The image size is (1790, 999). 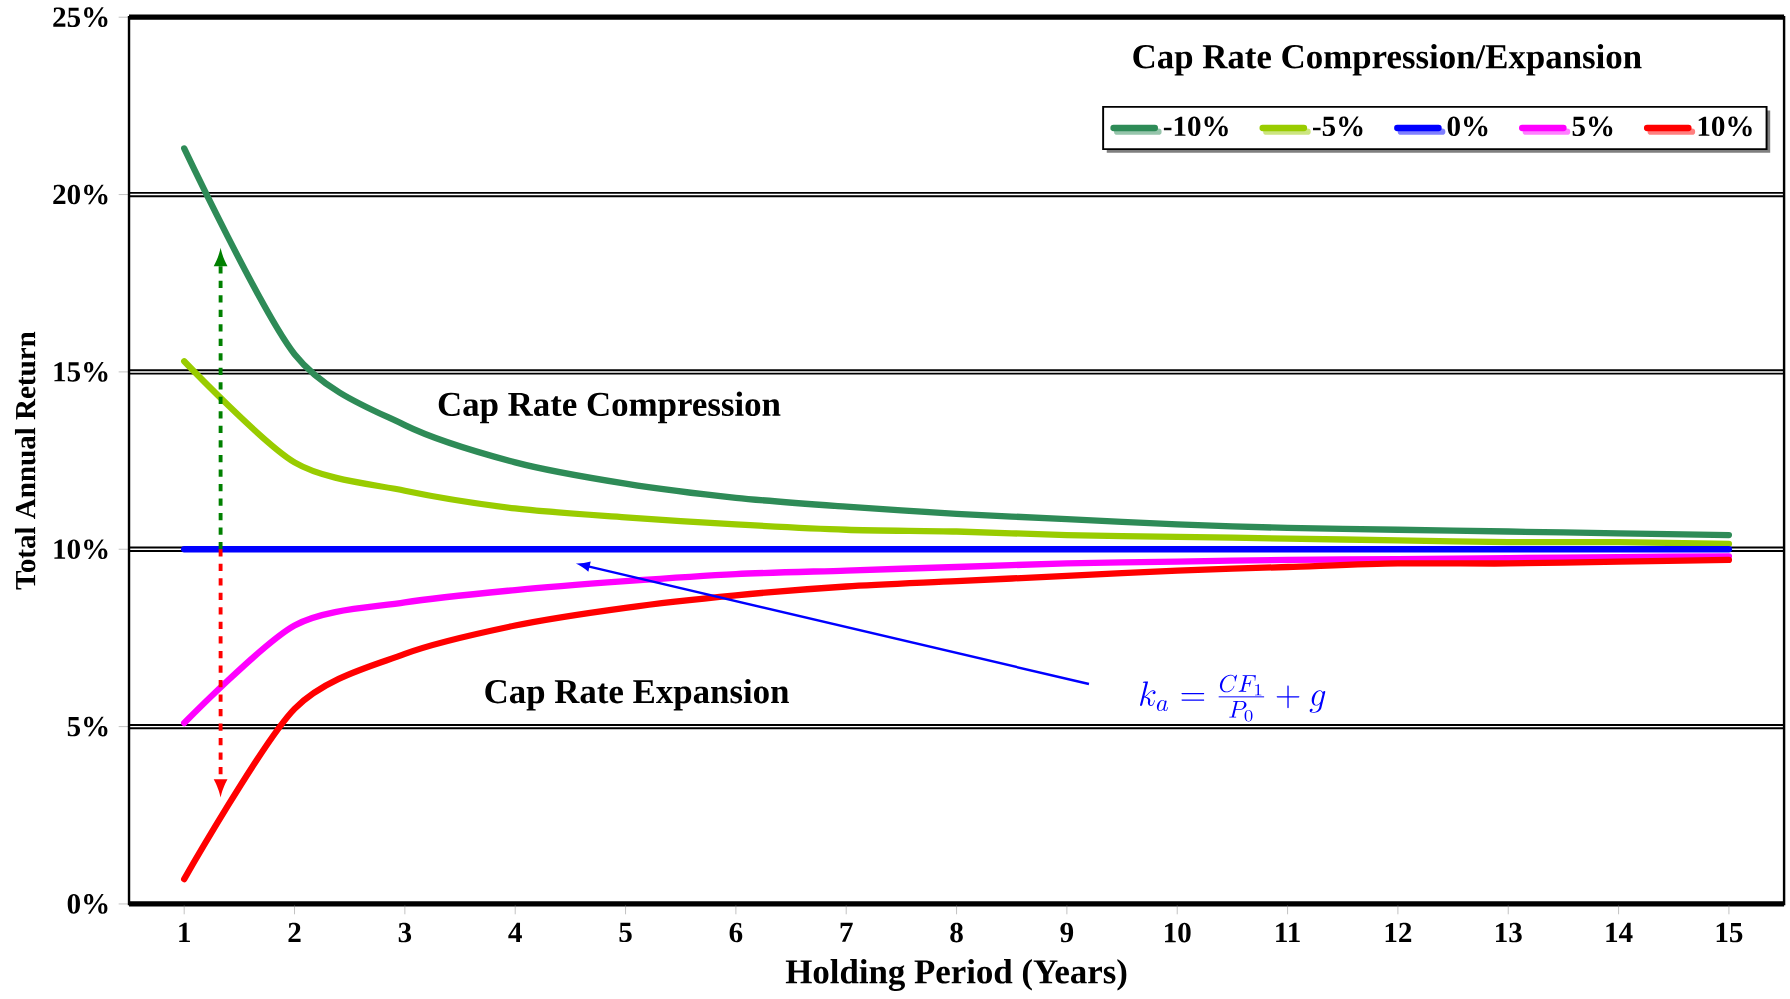 I want to click on x-tick-label: 4, so click(x=515, y=932).